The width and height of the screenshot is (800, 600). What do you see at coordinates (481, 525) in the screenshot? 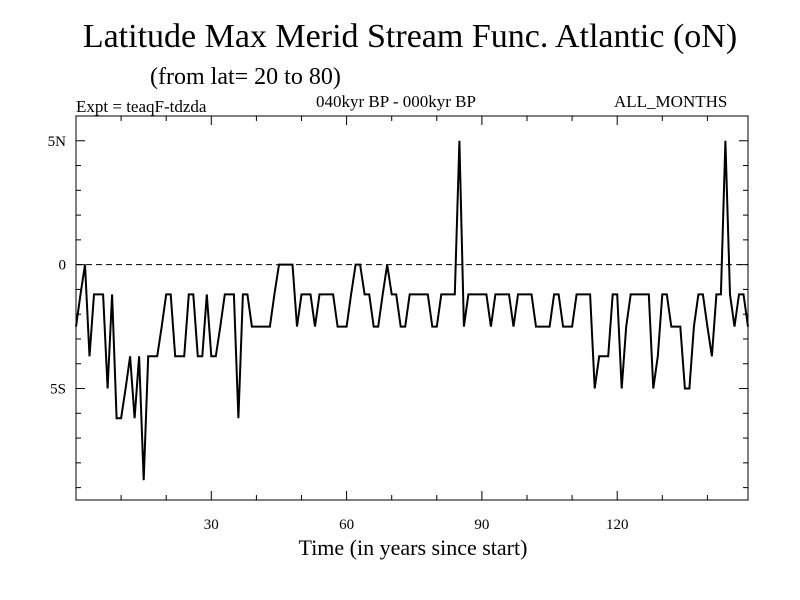
I see `x-tick-label: 90` at bounding box center [481, 525].